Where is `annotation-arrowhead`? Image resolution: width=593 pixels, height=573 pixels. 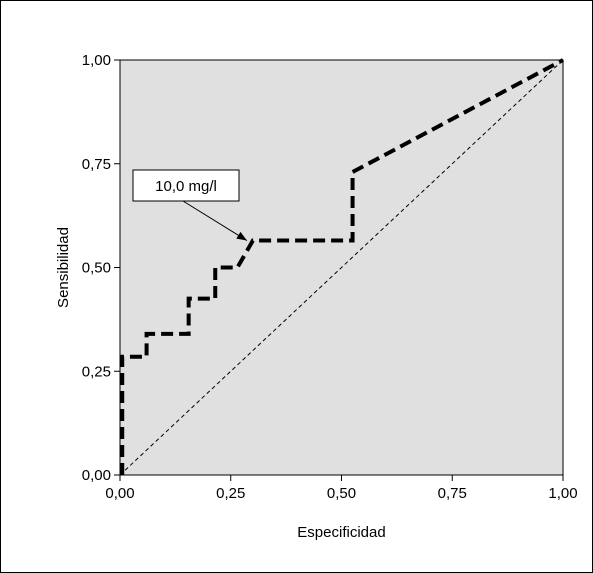
annotation-arrowhead is located at coordinates (241, 236).